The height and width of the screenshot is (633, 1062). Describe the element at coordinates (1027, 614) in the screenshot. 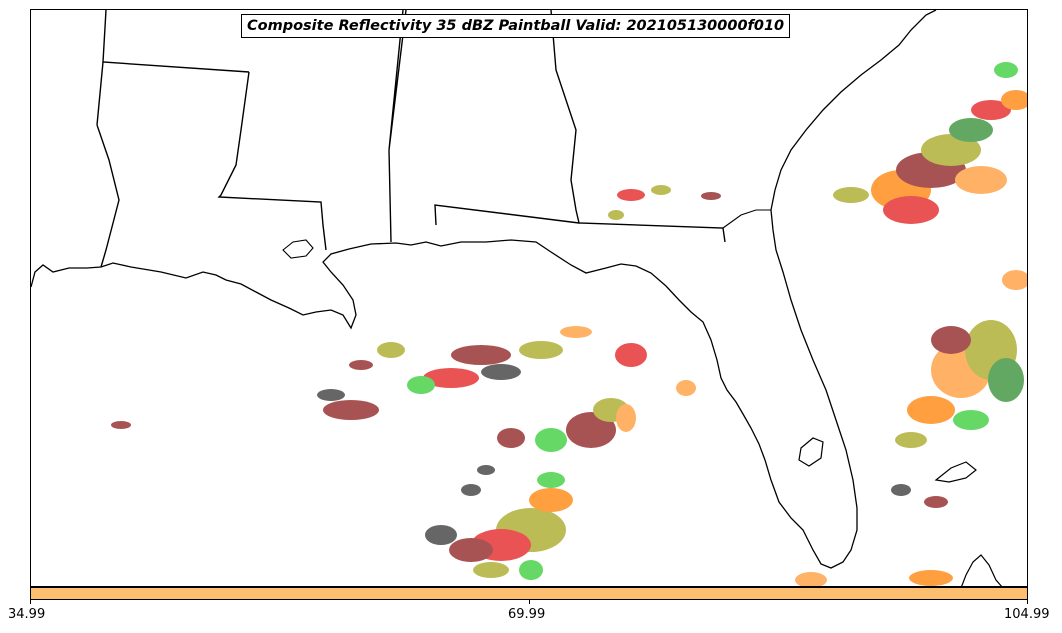

I see `colorbar-tick-label-max: 104.99` at that location.